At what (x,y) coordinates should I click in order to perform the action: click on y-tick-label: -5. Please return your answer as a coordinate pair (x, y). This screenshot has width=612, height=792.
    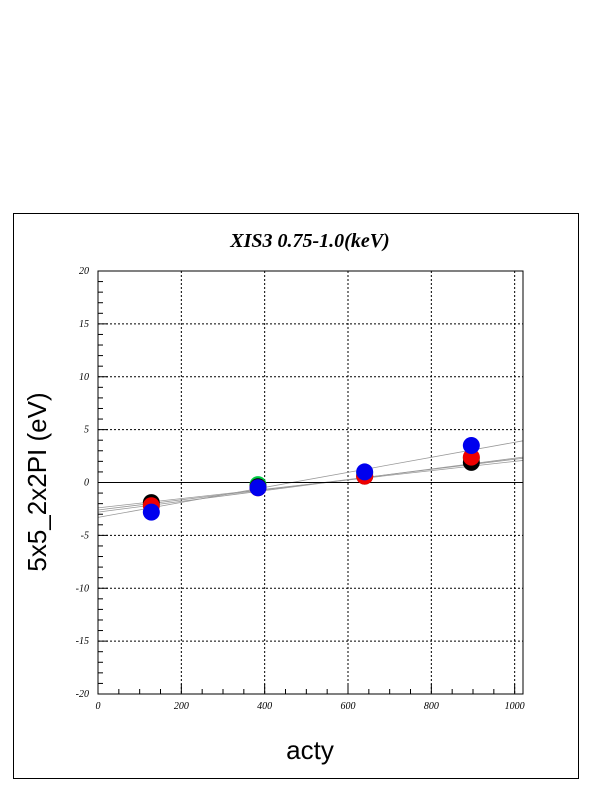
    Looking at the image, I should click on (85, 535).